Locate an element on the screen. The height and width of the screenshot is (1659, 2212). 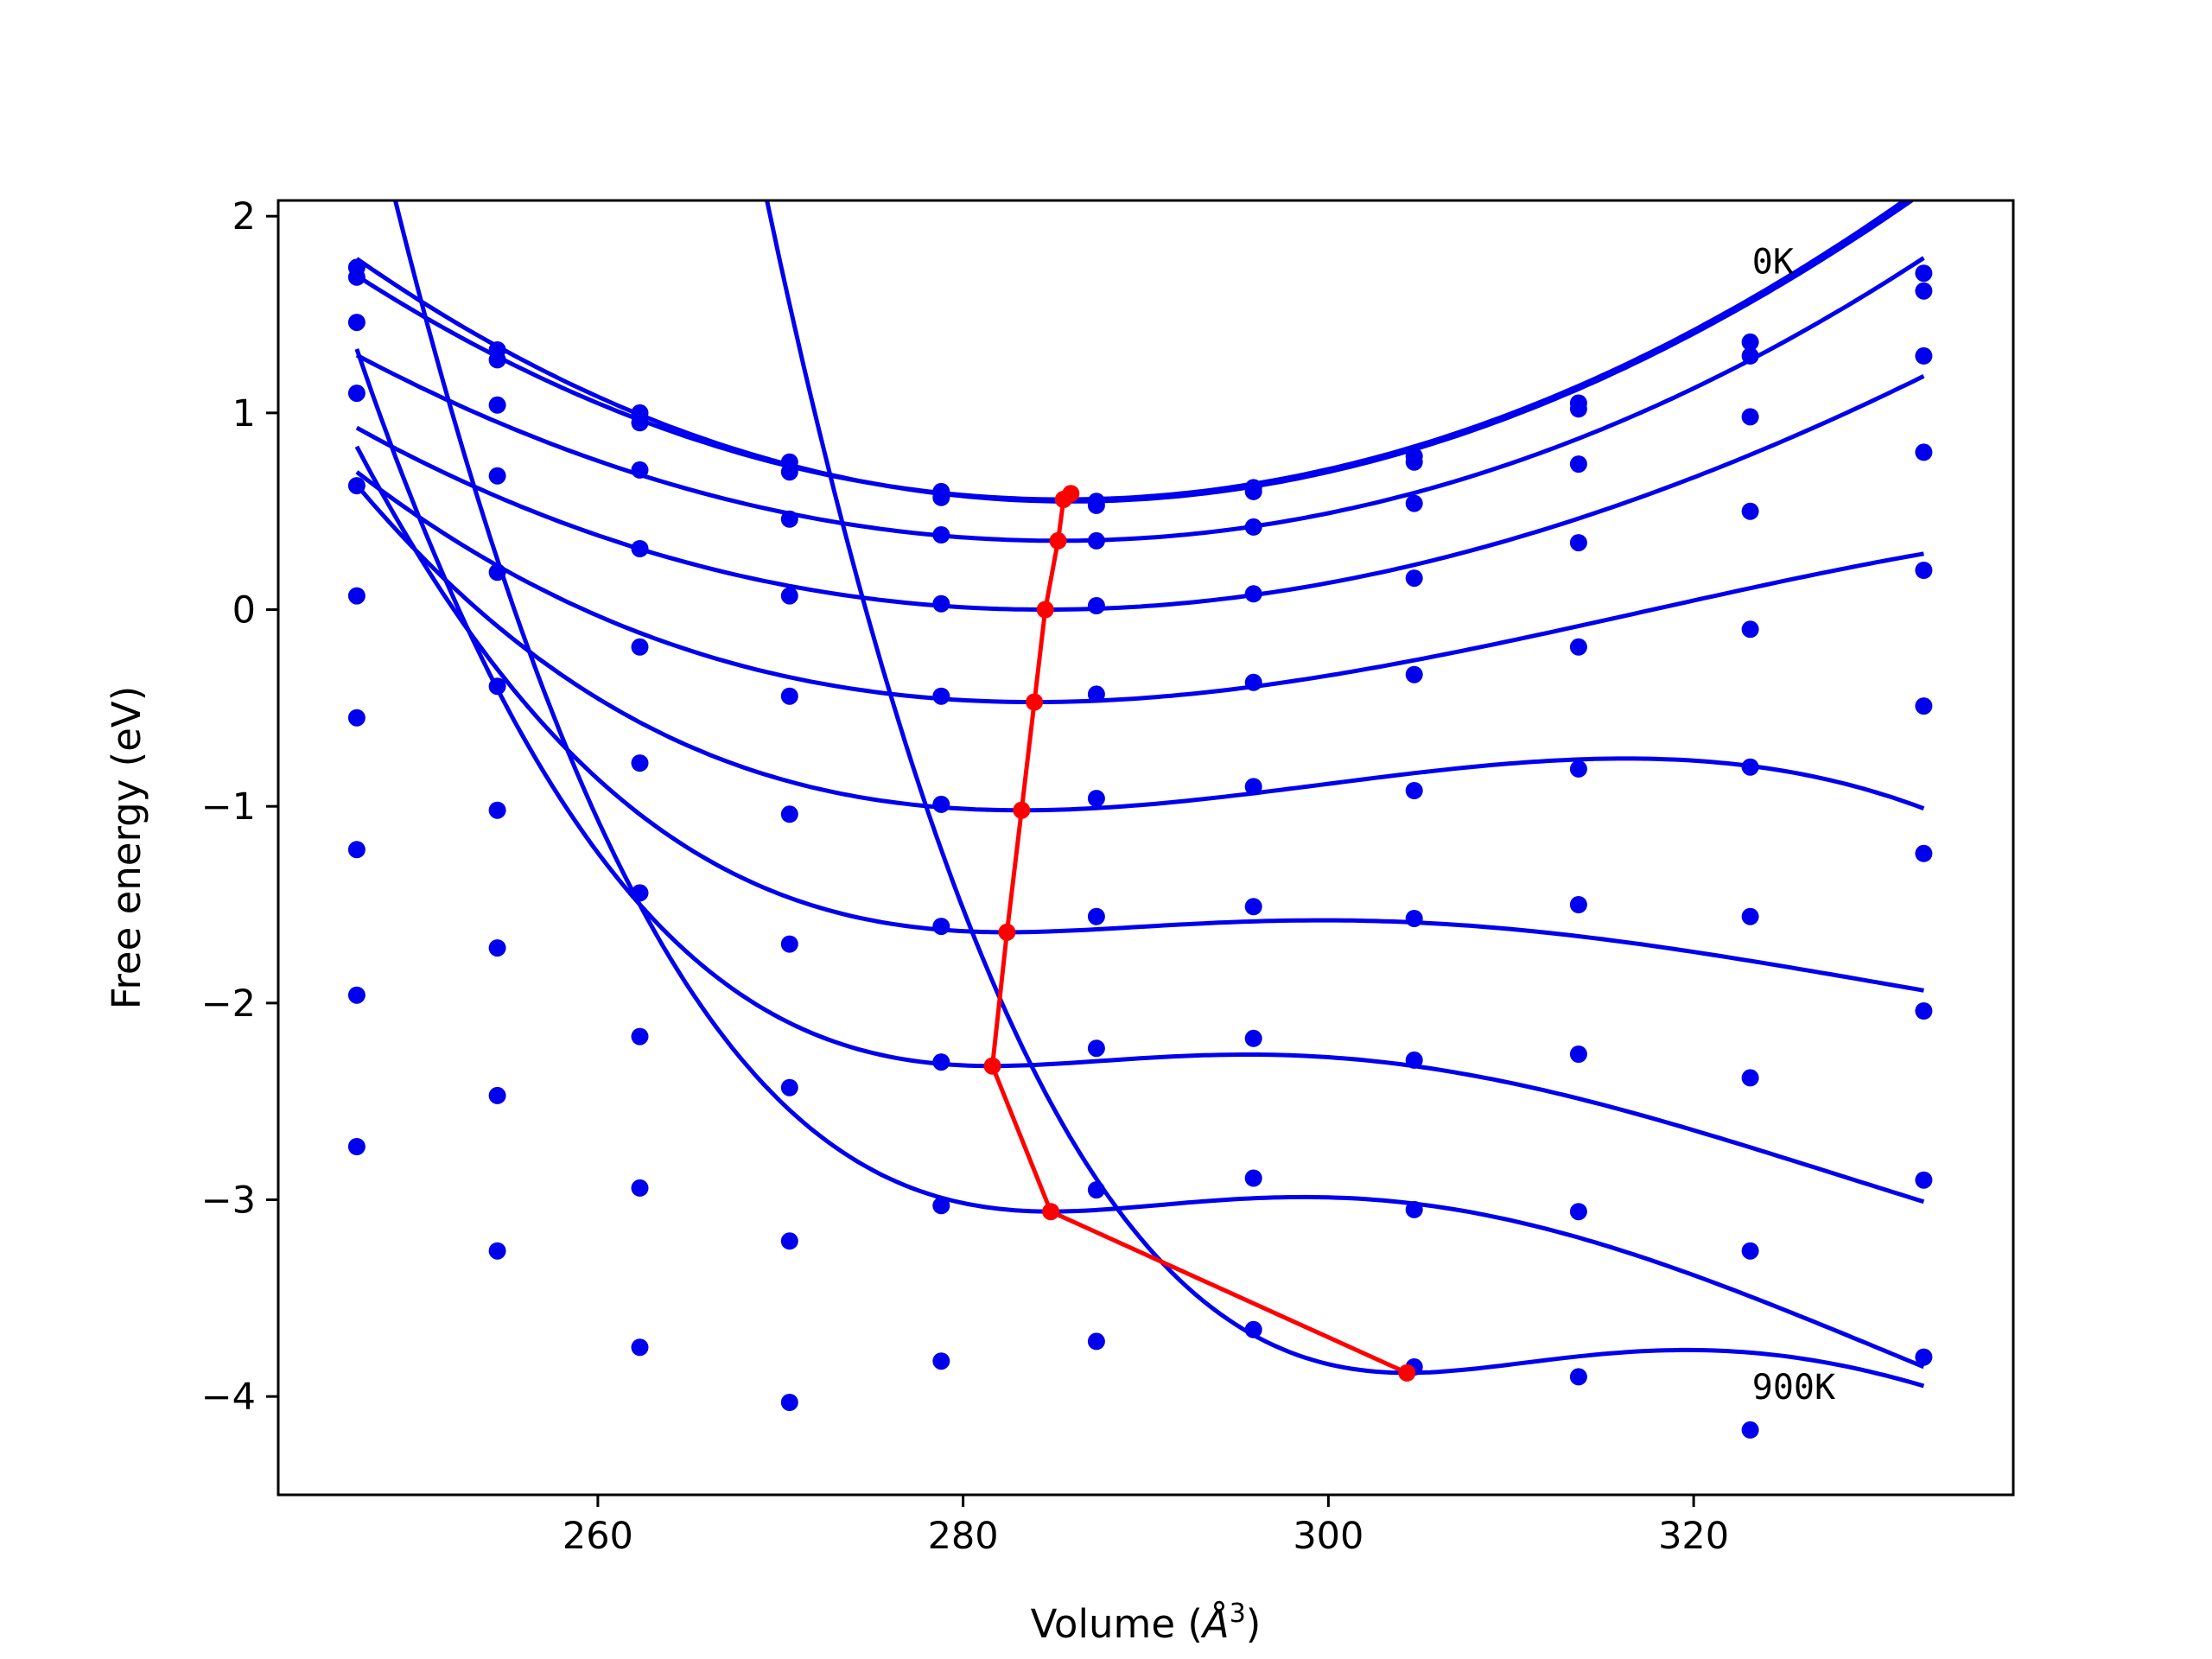
curve-annotation: 0K is located at coordinates (1773, 263).